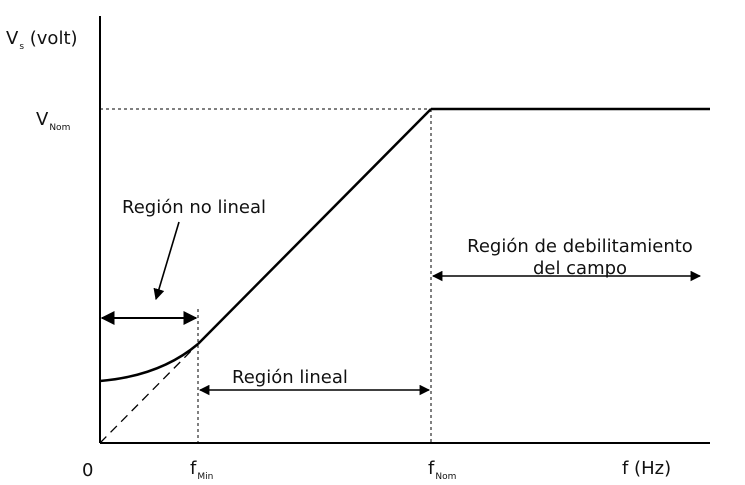 This screenshot has height=485, width=745. What do you see at coordinates (149, 363) in the screenshot?
I see `voltage-curve-nonlinear` at bounding box center [149, 363].